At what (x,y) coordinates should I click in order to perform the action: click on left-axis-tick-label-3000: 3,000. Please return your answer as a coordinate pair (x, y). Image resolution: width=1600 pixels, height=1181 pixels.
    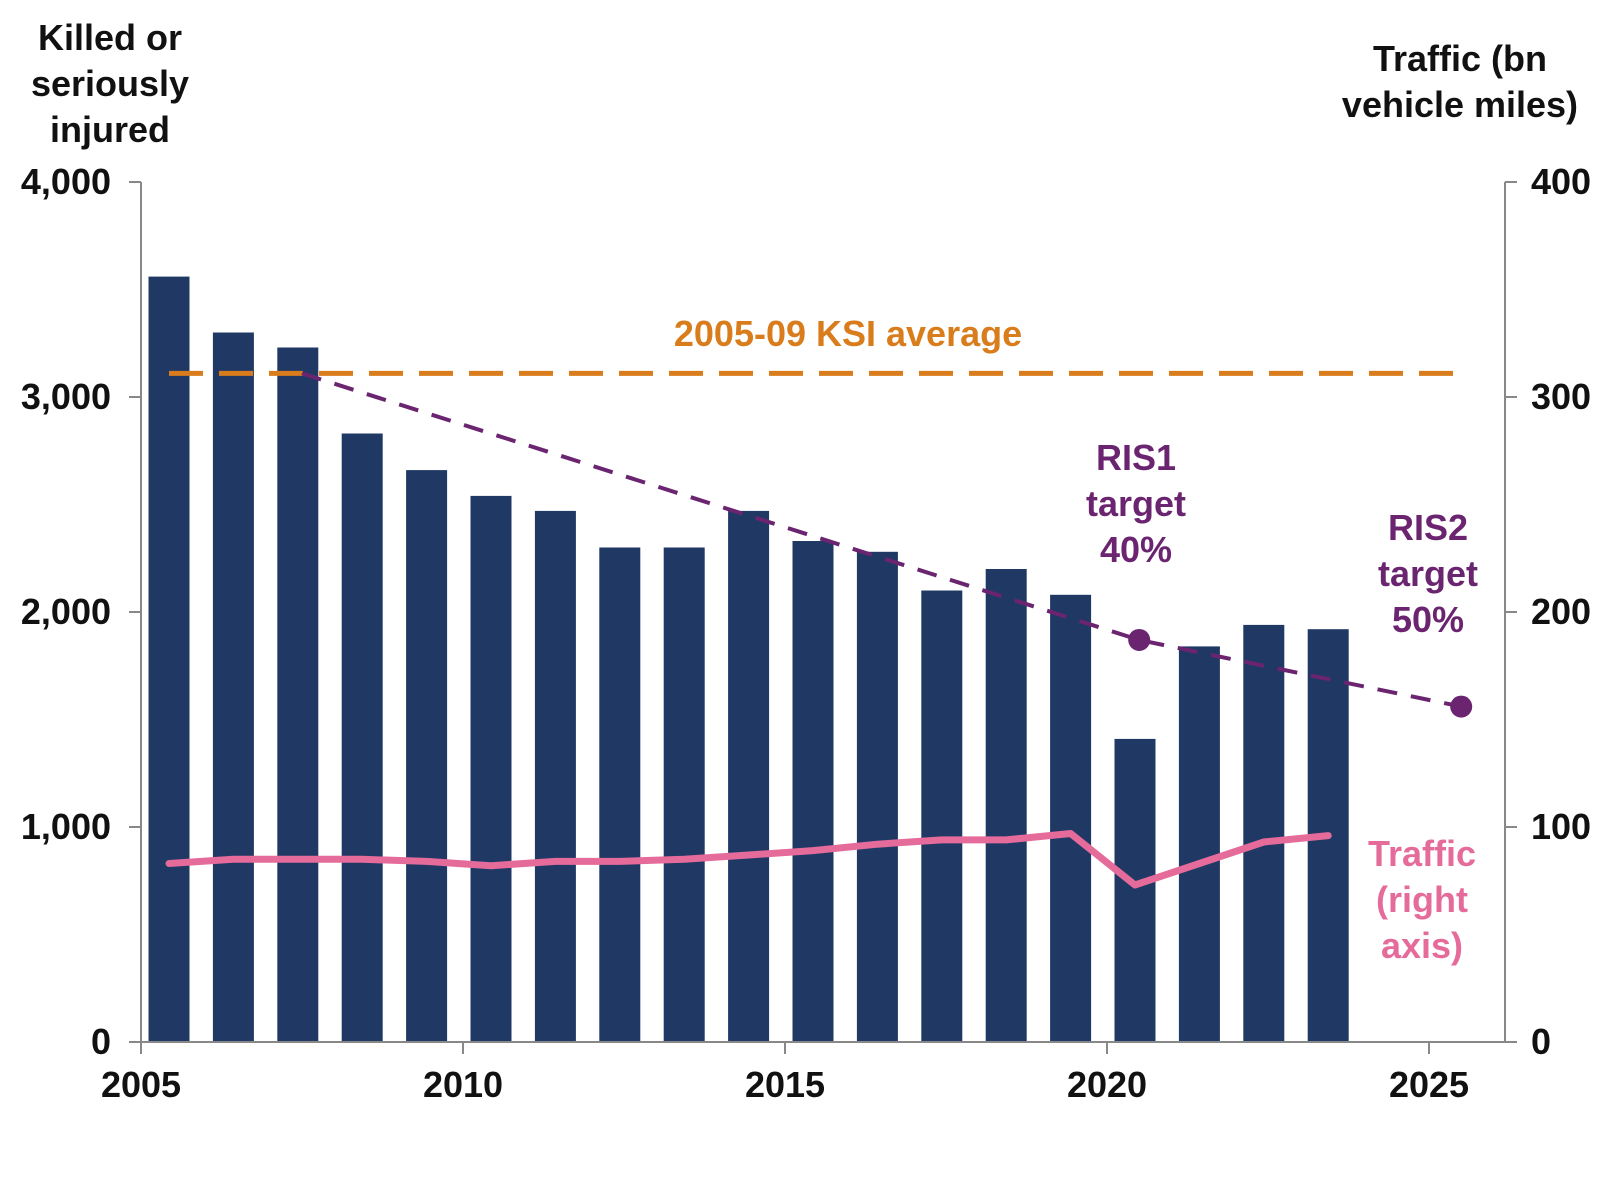
    Looking at the image, I should click on (66, 396).